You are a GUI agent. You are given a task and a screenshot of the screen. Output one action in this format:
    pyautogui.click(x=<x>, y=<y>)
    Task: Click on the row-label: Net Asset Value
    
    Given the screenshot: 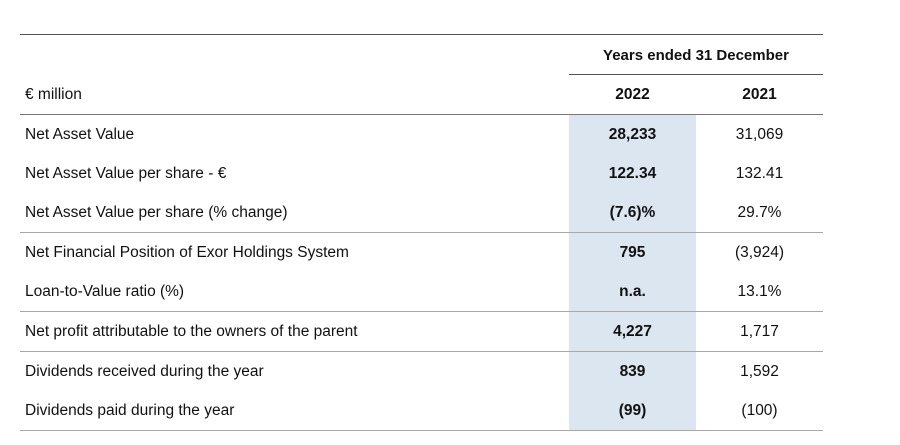 What is the action you would take?
    pyautogui.click(x=80, y=134)
    